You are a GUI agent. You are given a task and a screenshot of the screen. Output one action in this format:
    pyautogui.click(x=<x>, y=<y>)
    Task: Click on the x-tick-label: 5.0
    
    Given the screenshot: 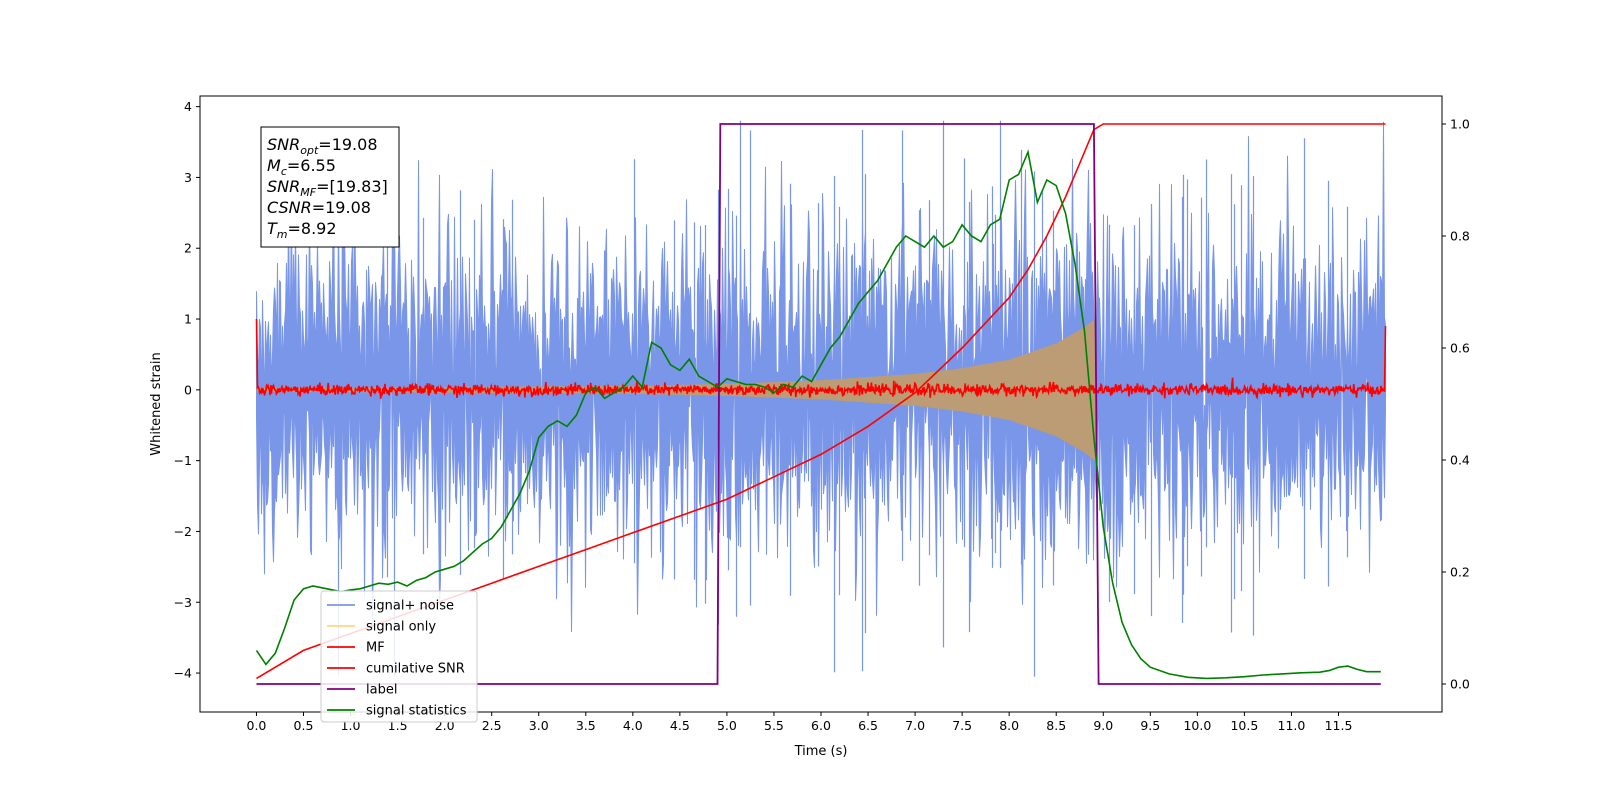 What is the action you would take?
    pyautogui.click(x=727, y=725)
    